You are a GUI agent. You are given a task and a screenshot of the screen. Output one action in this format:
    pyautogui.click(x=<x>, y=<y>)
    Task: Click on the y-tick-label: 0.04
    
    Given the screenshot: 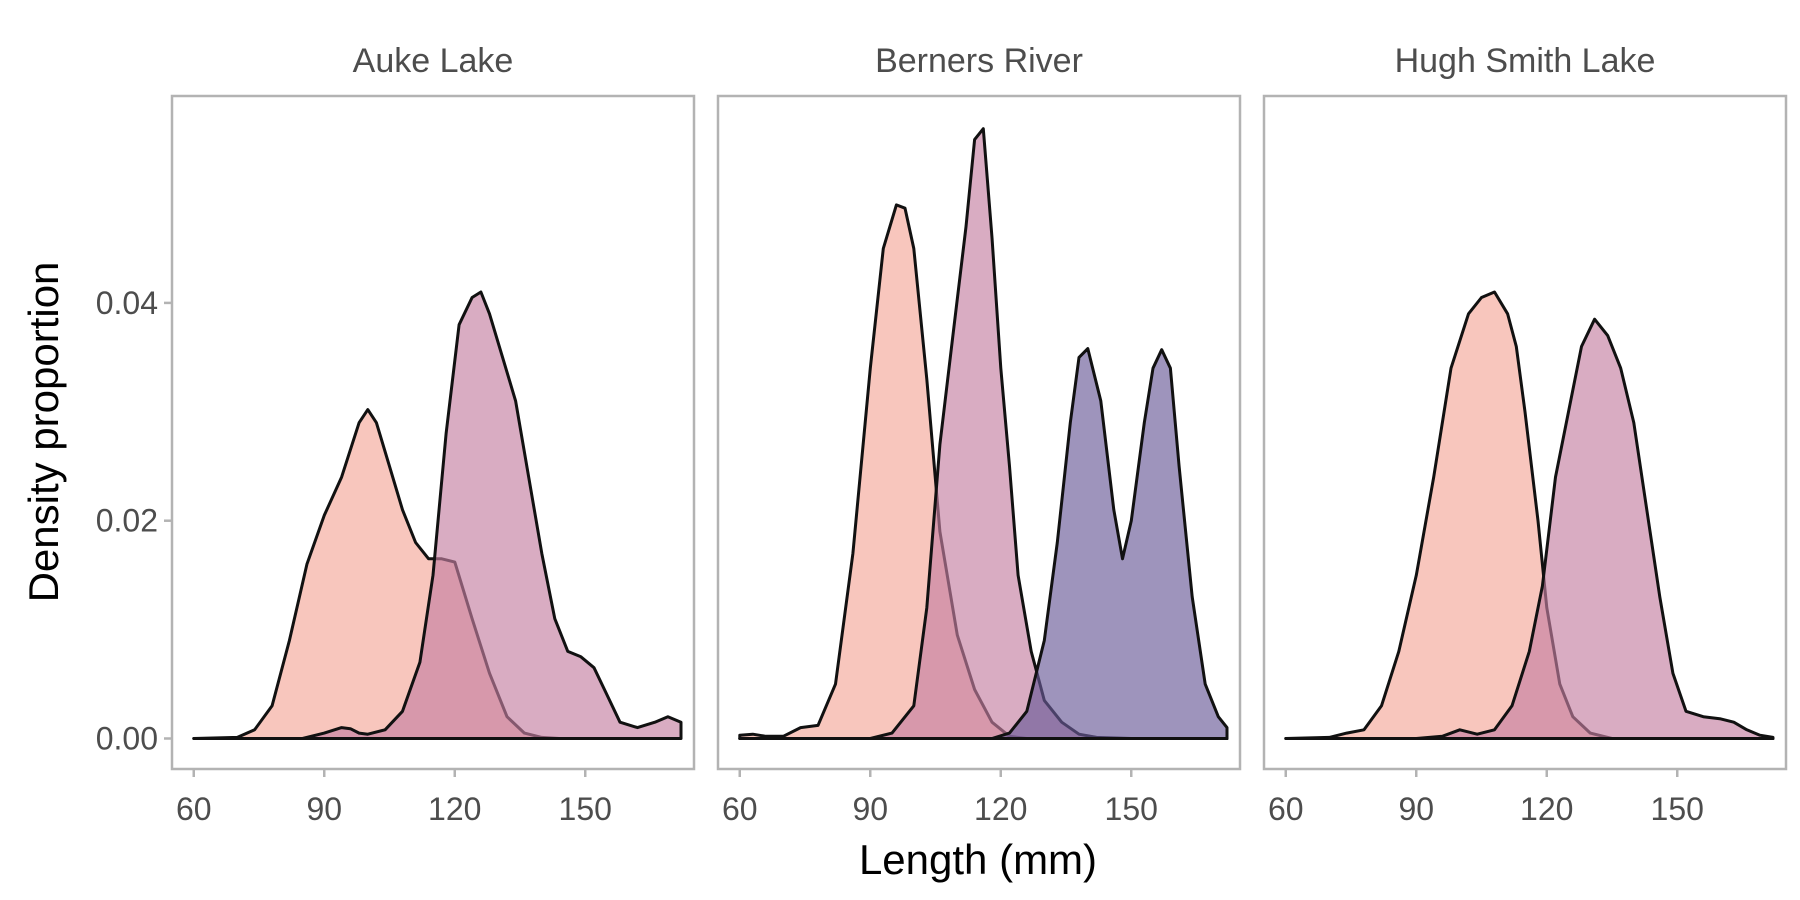 What is the action you would take?
    pyautogui.click(x=127, y=303)
    